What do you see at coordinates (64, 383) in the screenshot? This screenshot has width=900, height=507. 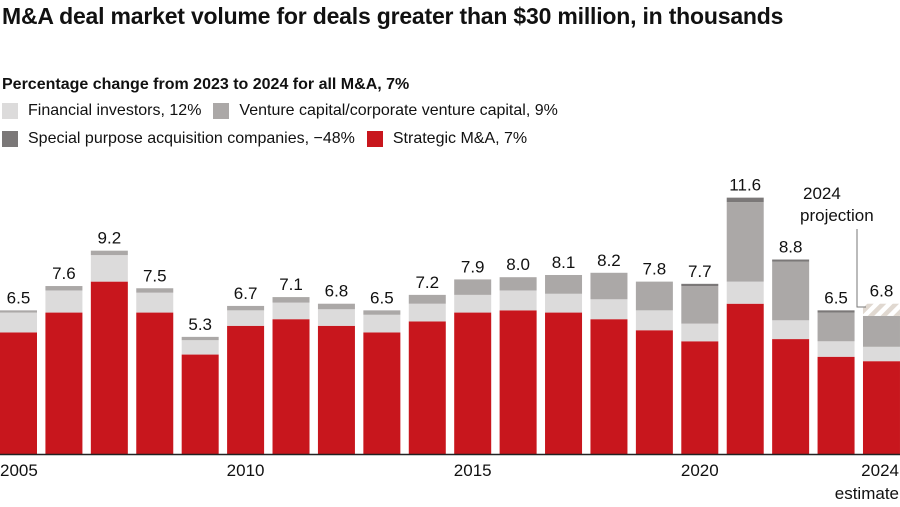 I see `bar-segment-2006-s0` at bounding box center [64, 383].